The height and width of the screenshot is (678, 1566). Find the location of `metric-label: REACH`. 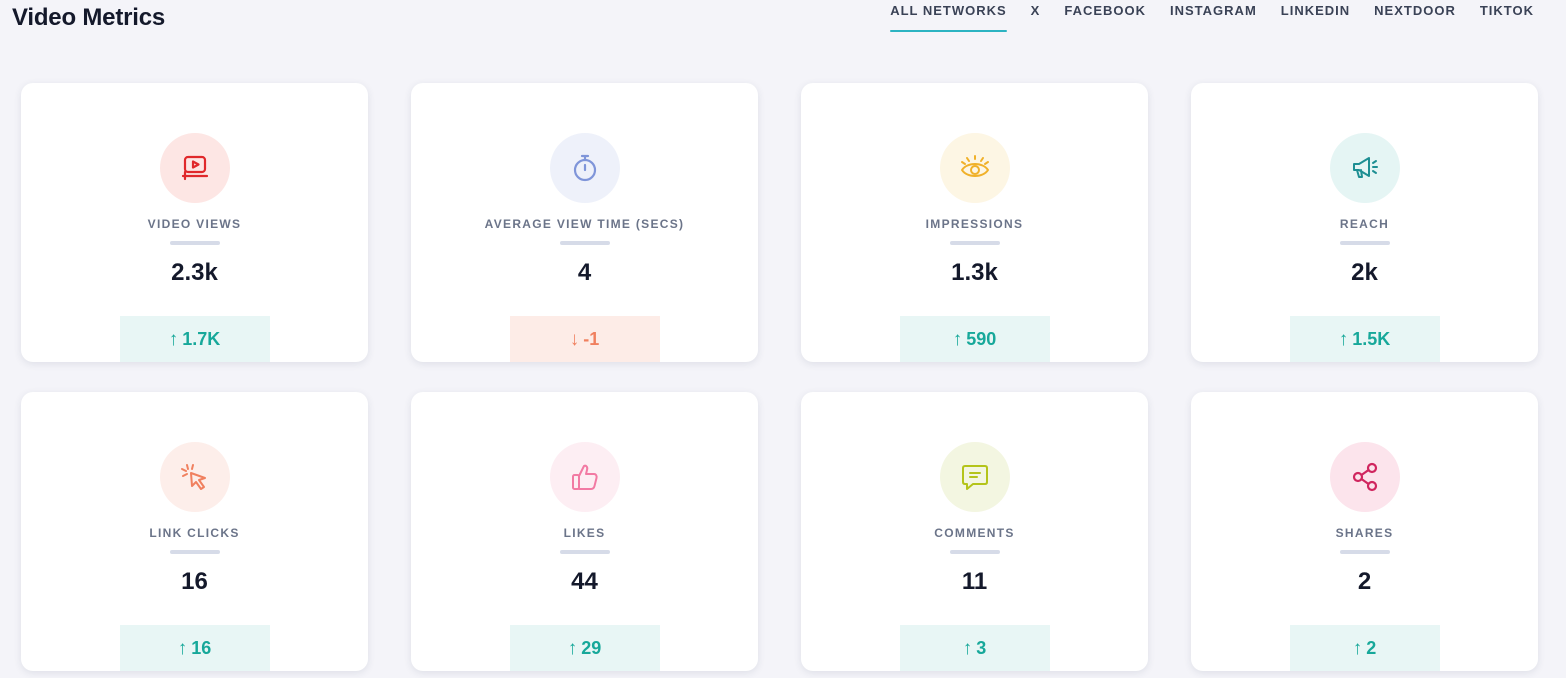

metric-label: REACH is located at coordinates (1364, 224).